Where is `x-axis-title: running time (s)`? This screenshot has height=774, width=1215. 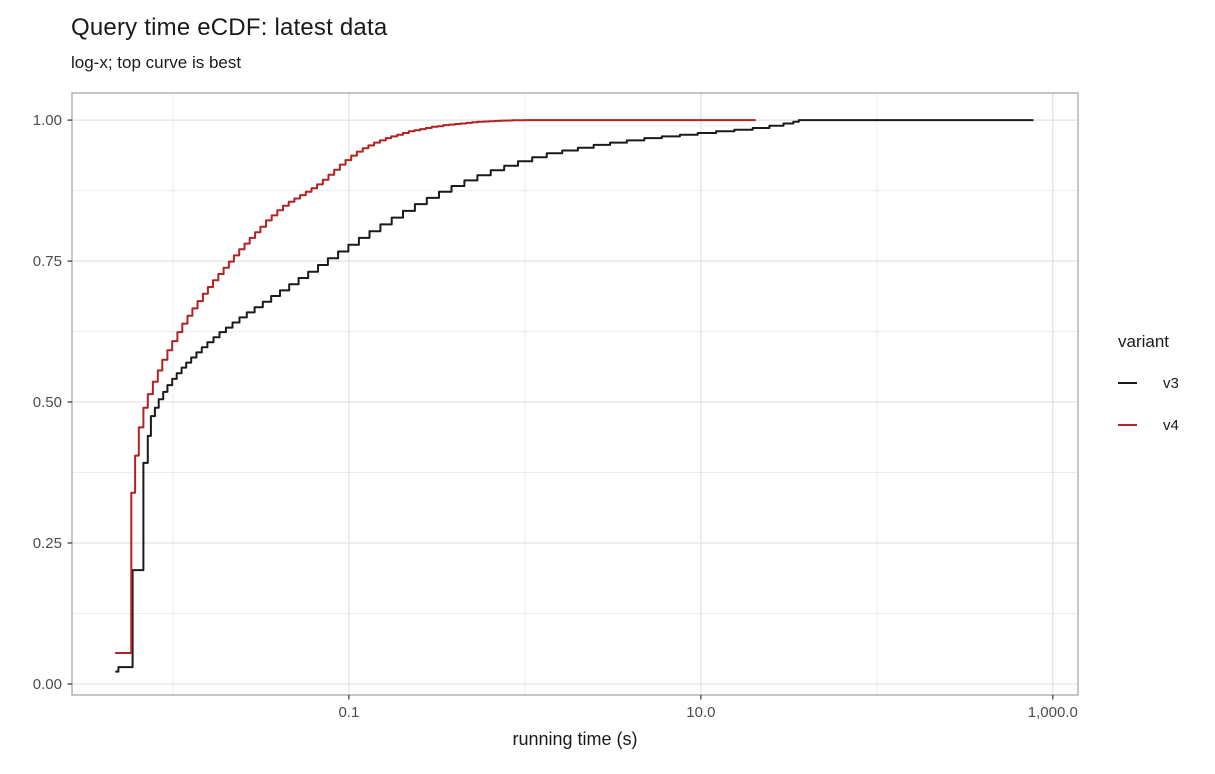
x-axis-title: running time (s) is located at coordinates (575, 739).